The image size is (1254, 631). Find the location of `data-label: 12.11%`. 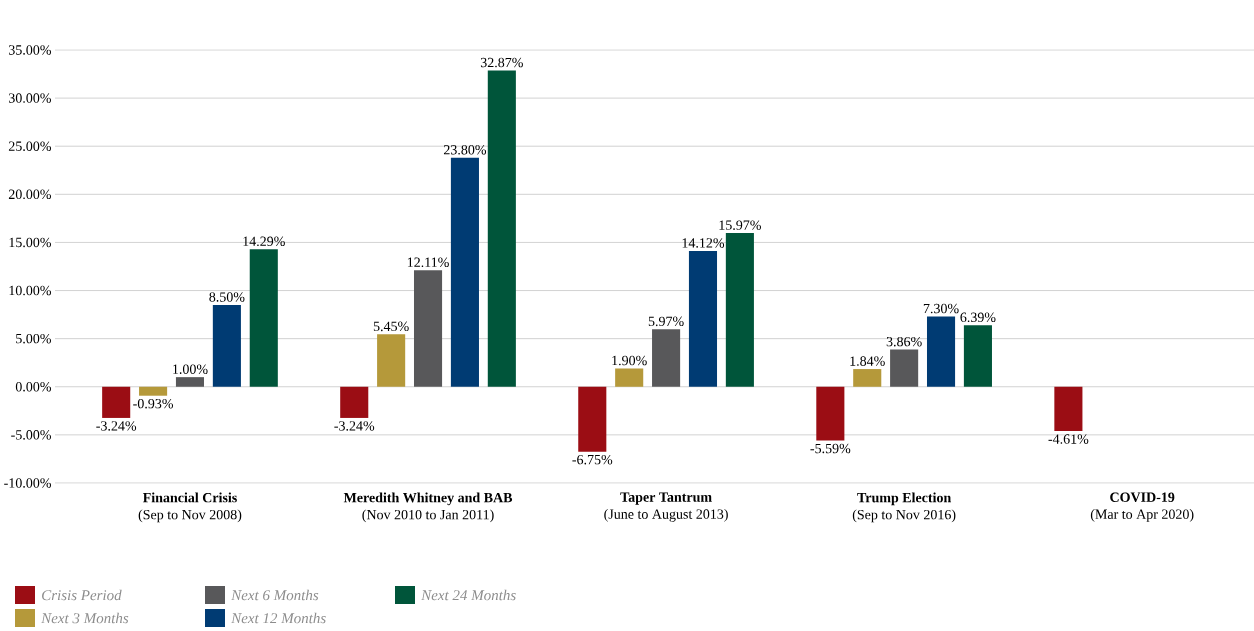

data-label: 12.11% is located at coordinates (428, 262).